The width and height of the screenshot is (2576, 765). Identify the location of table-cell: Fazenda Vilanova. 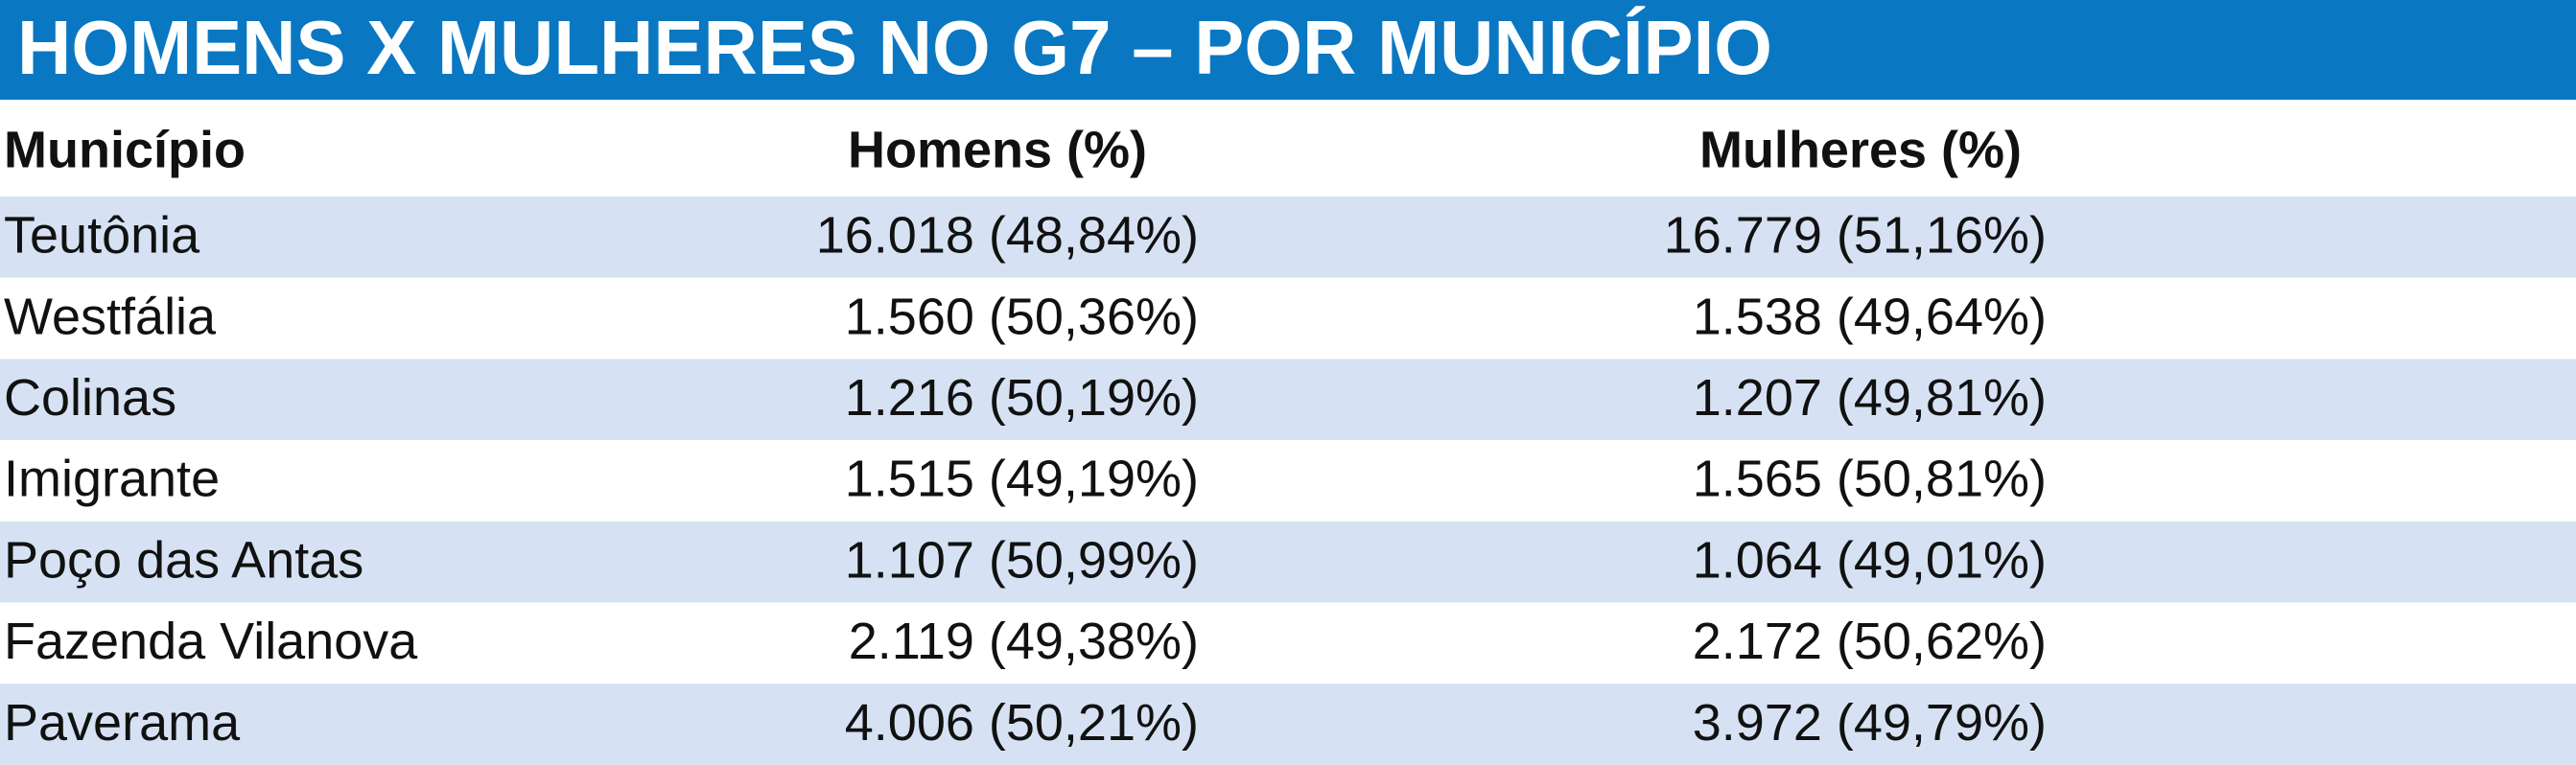
(211, 642).